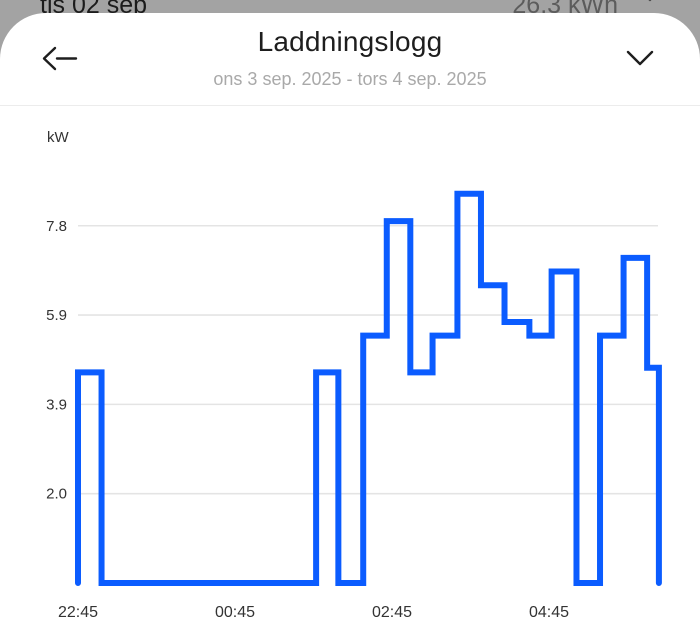 The width and height of the screenshot is (700, 636). What do you see at coordinates (56, 360) in the screenshot?
I see `y-axis-ticks: 2.0 3.9 5.9 7.8` at bounding box center [56, 360].